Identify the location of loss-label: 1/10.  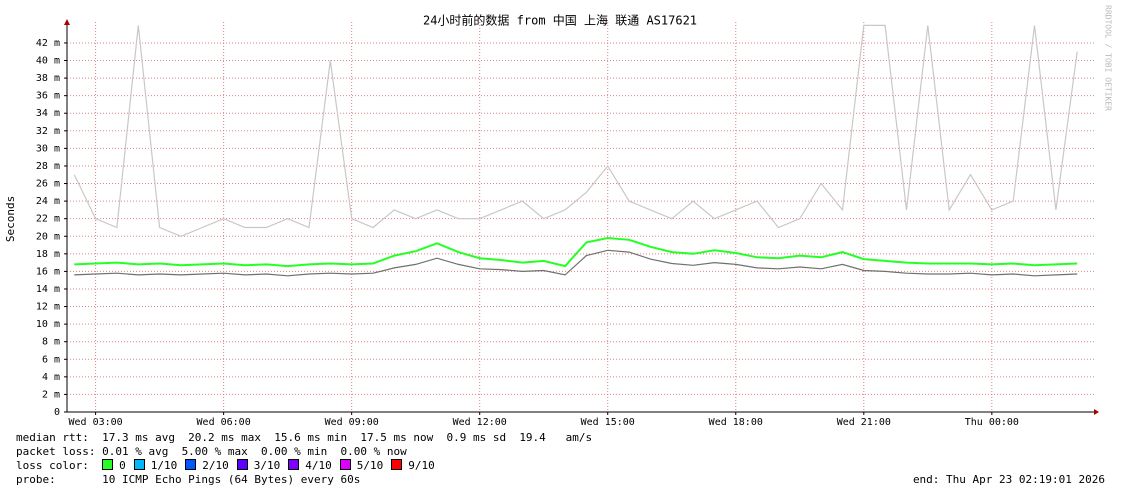
(164, 465).